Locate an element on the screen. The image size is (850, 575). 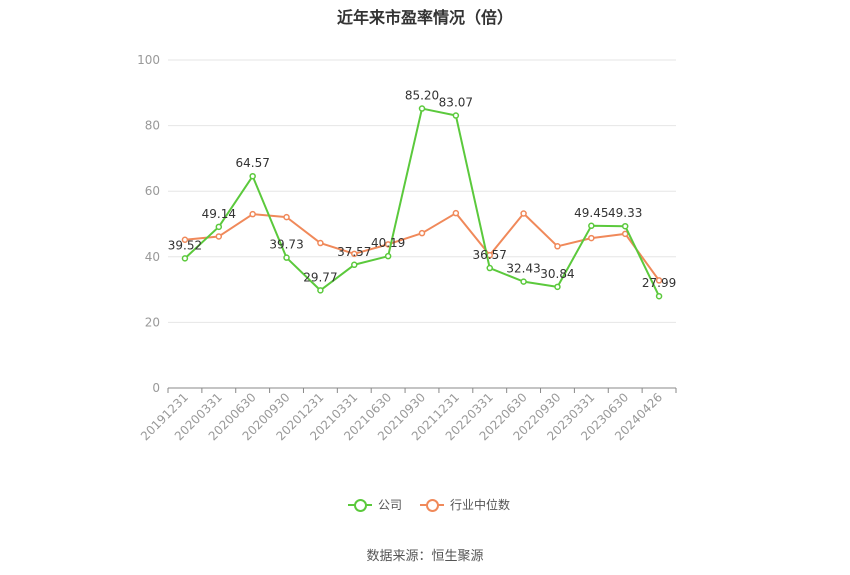
legend-industry-marker-icon is located at coordinates (432, 505).